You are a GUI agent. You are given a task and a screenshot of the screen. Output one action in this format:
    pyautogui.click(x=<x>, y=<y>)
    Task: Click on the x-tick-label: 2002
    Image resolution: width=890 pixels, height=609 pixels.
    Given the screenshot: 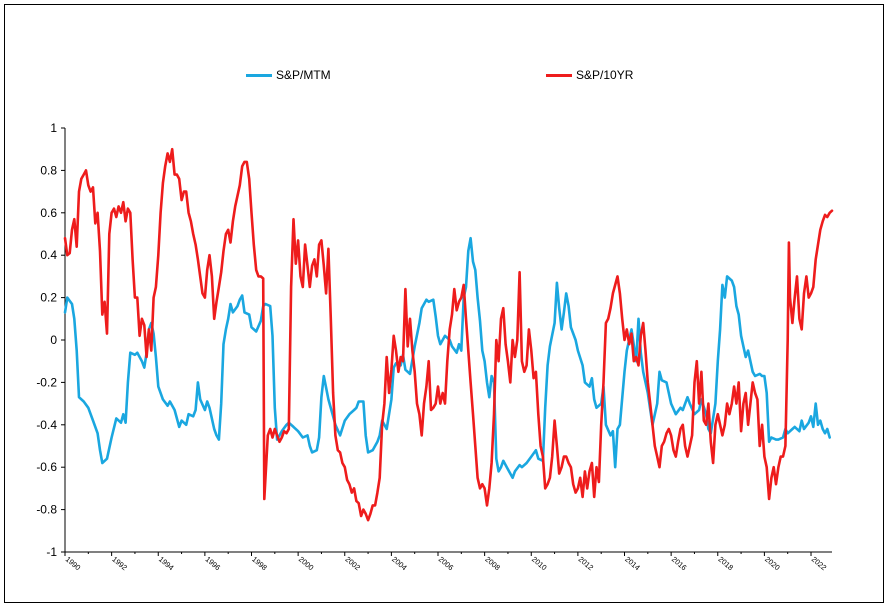 What is the action you would take?
    pyautogui.click(x=352, y=564)
    